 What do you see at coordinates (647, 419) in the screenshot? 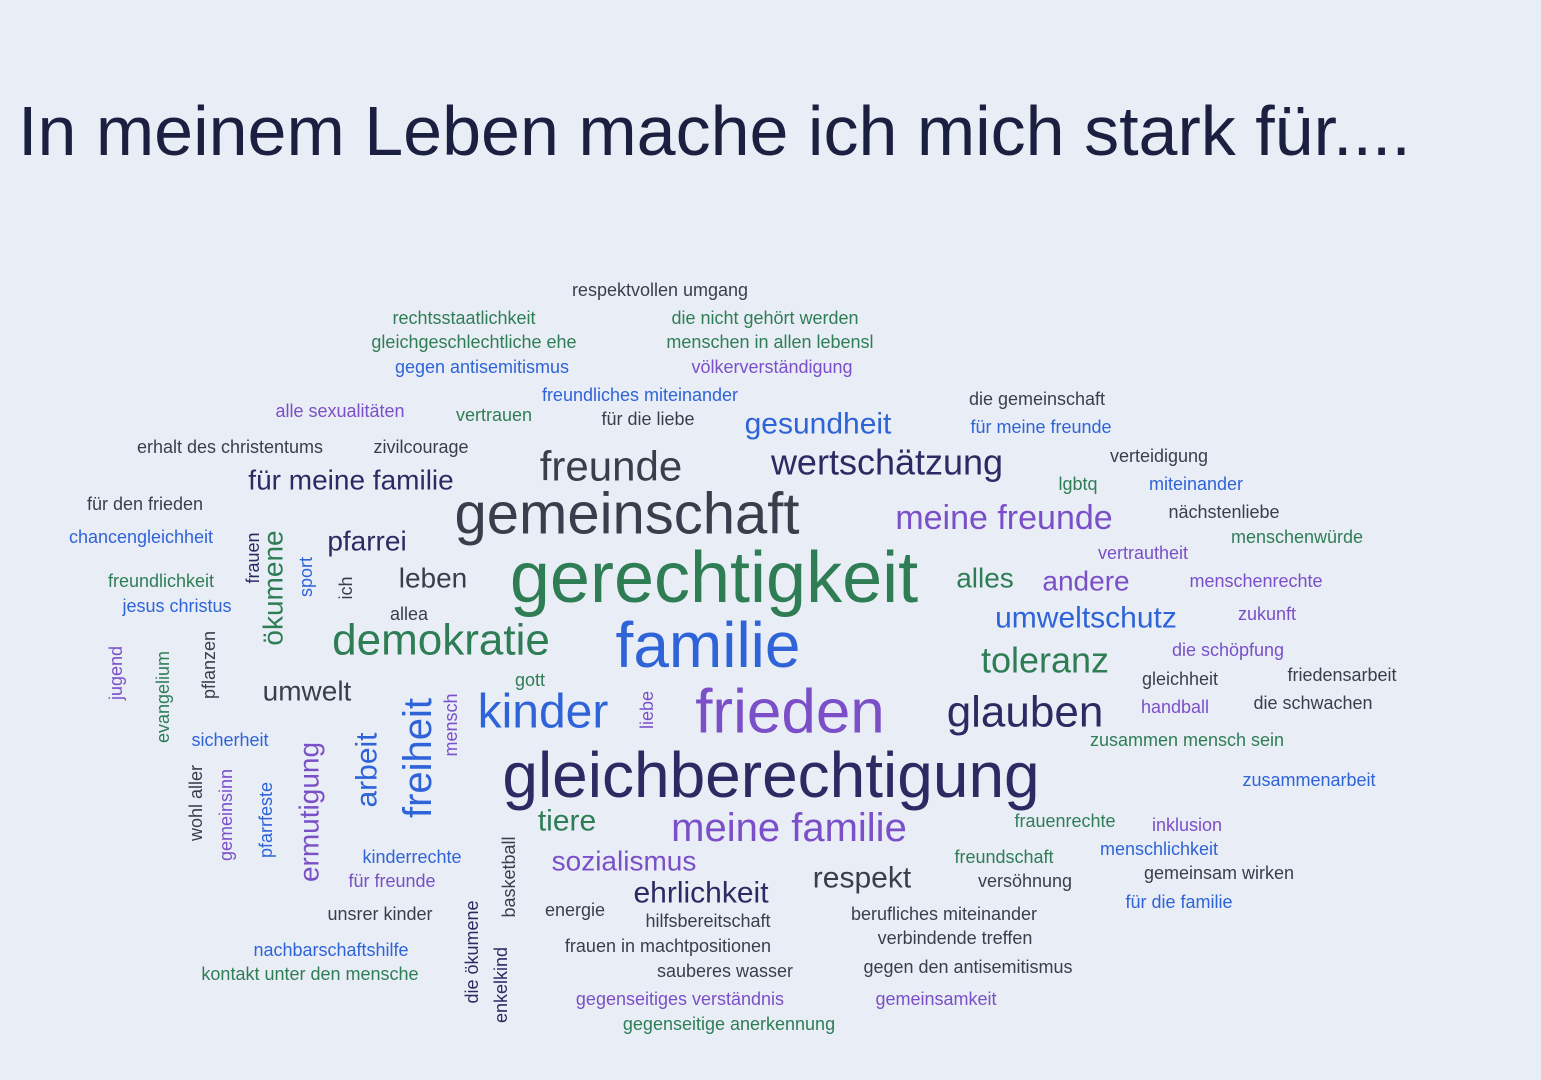
I see `cloud-word: für die liebe` at bounding box center [647, 419].